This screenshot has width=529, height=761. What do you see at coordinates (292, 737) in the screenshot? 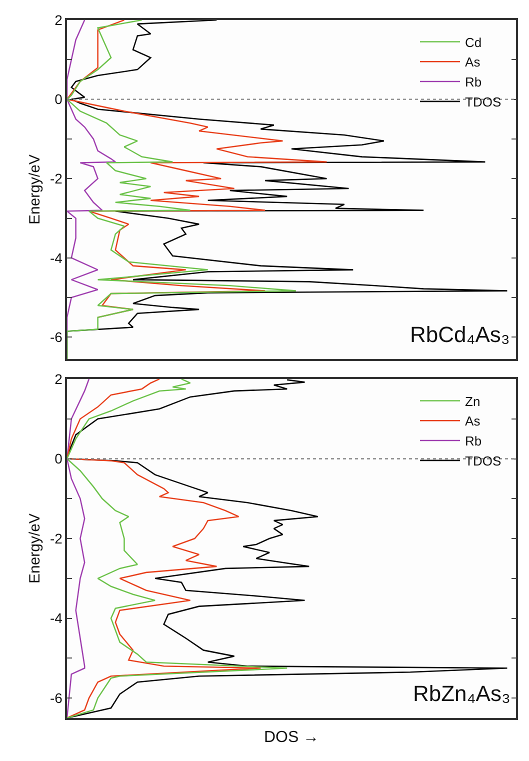
I see `x-axis-title: DOS →` at bounding box center [292, 737].